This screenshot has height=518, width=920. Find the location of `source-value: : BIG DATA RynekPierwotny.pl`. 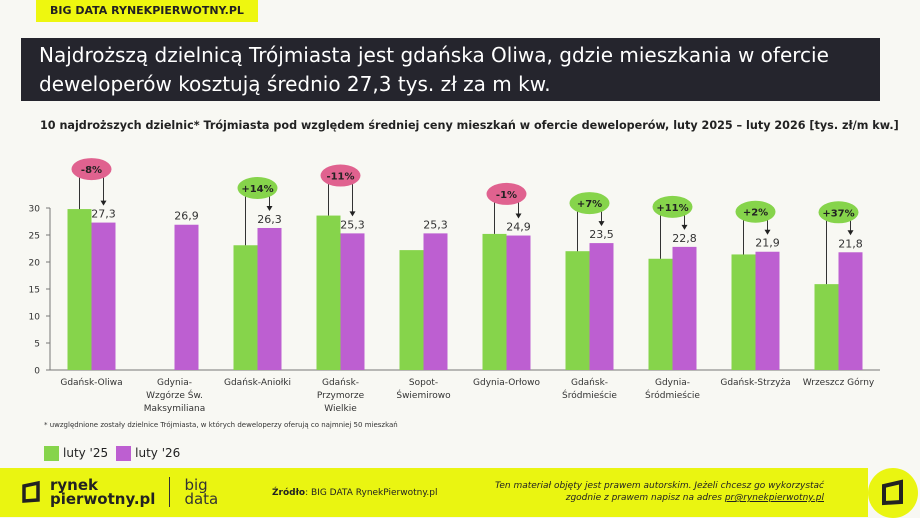

source-value: : BIG DATA RynekPierwotny.pl is located at coordinates (371, 493).